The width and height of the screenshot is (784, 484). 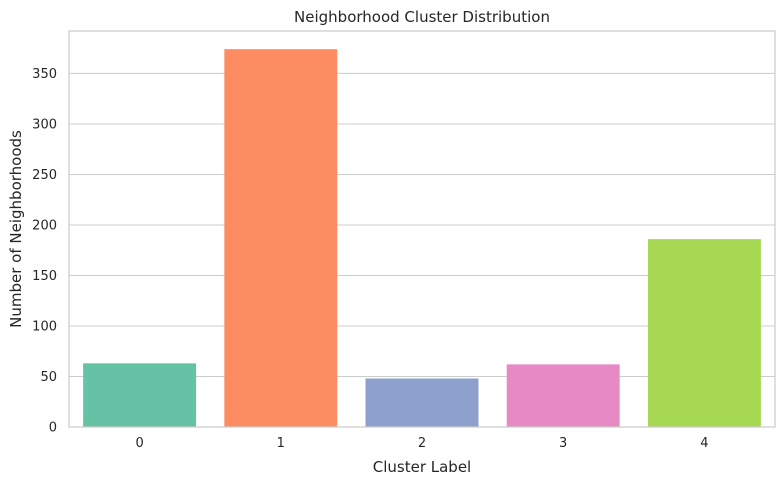 What do you see at coordinates (422, 17) in the screenshot?
I see `chart-title: Neighborhood Cluster Distribution` at bounding box center [422, 17].